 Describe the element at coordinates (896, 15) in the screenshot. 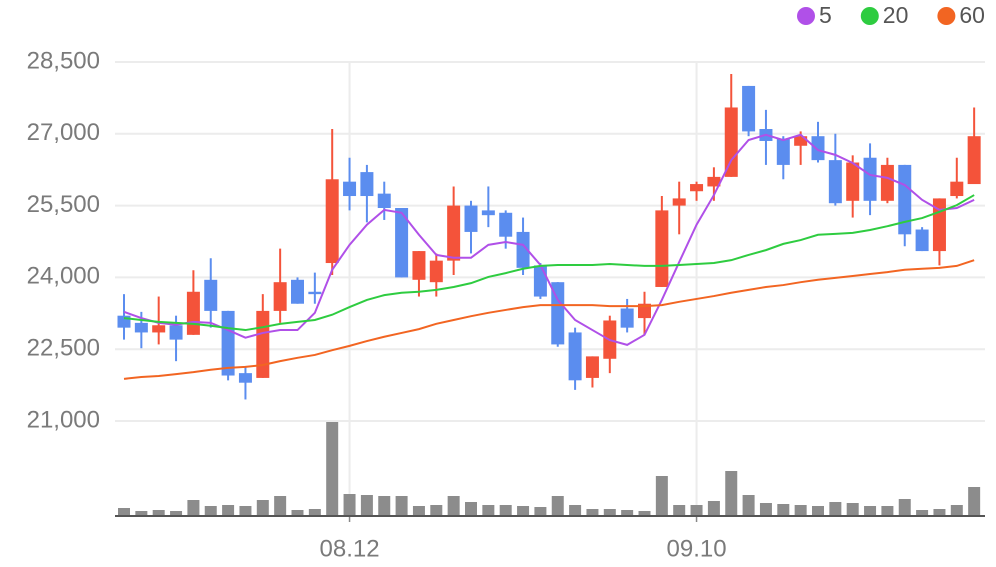

I see `legend-label: 20` at that location.